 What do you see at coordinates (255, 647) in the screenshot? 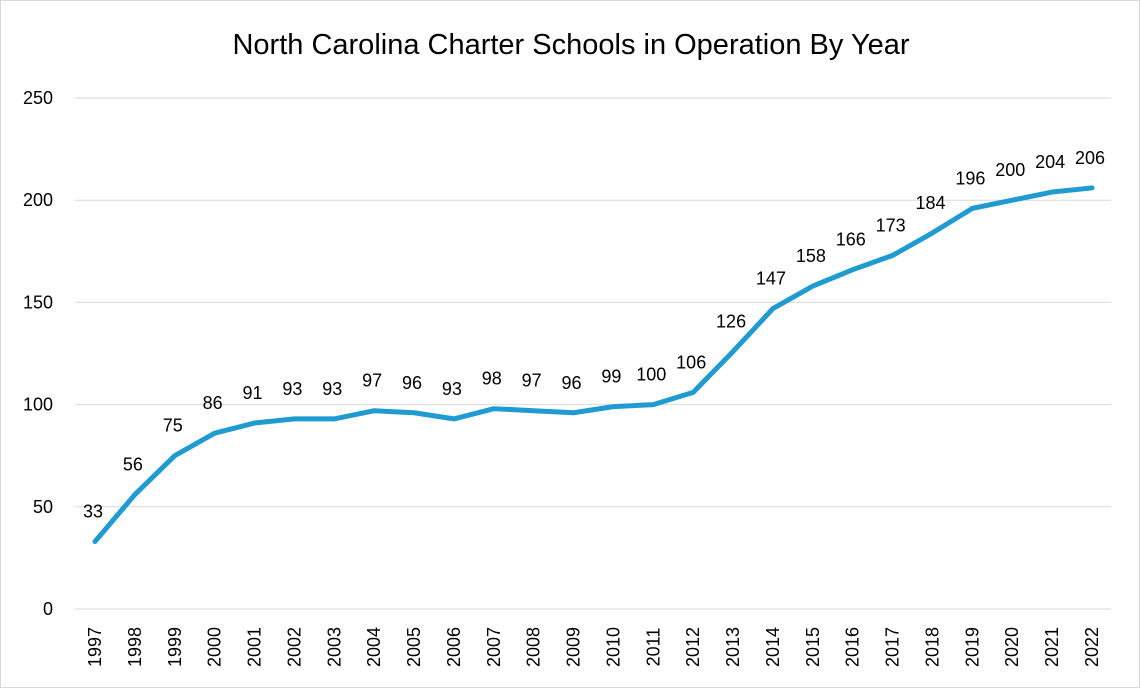
I see `x-tick-label: 2001` at bounding box center [255, 647].